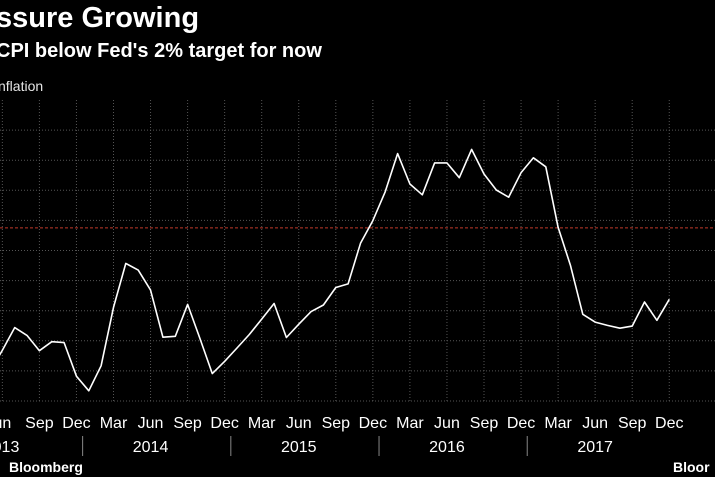 This screenshot has height=477, width=715. I want to click on x-year-label: 2016, so click(447, 447).